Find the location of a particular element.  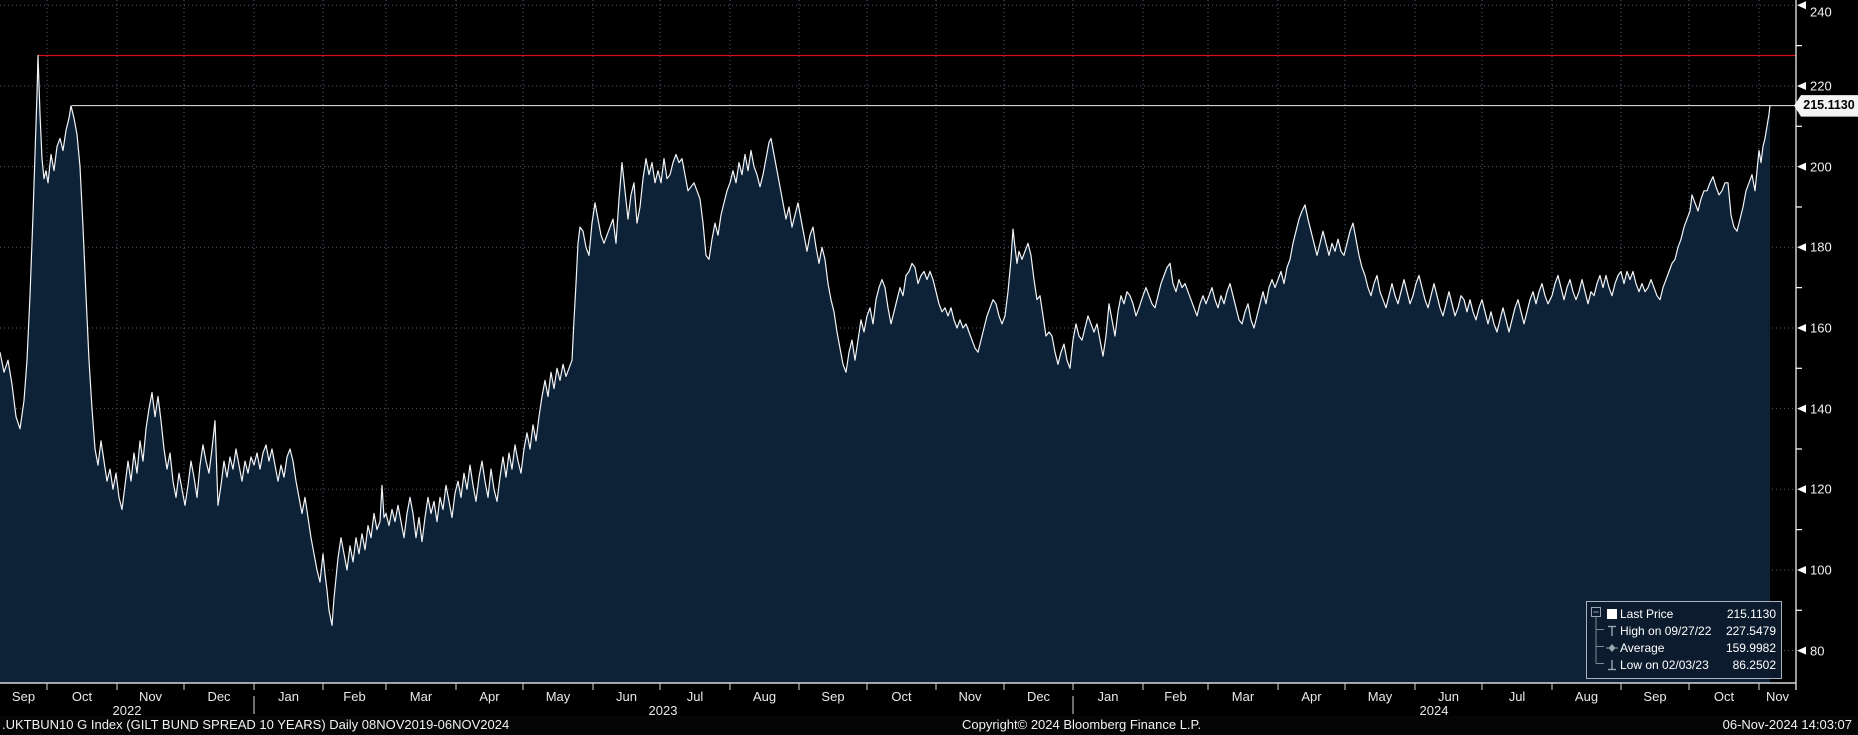

x-axis-year-label: 2022 is located at coordinates (127, 710).